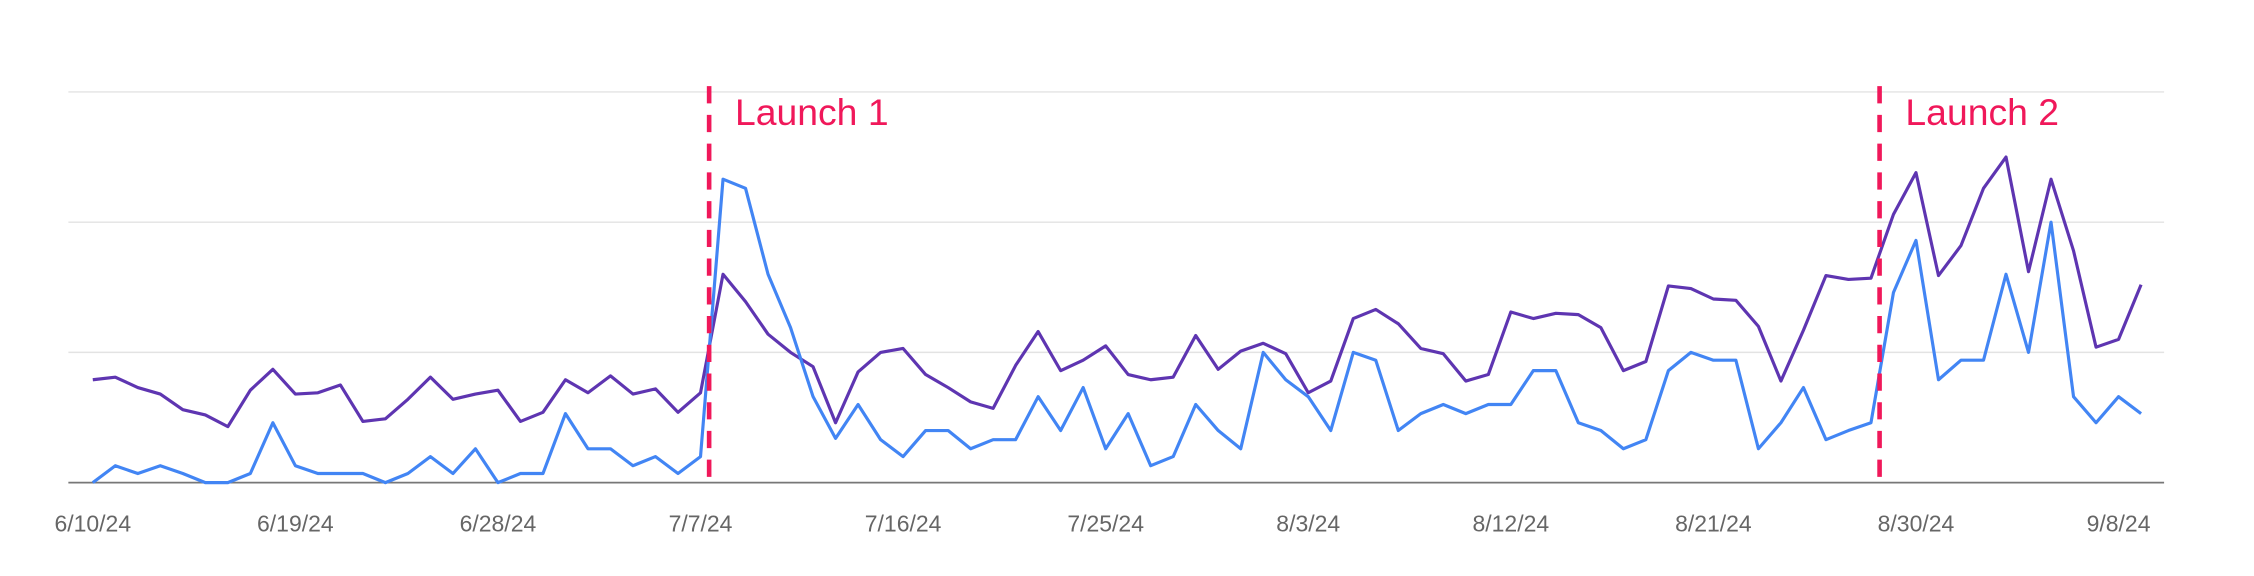  What do you see at coordinates (498, 523) in the screenshot?
I see `x-tick-label: 6/28/24` at bounding box center [498, 523].